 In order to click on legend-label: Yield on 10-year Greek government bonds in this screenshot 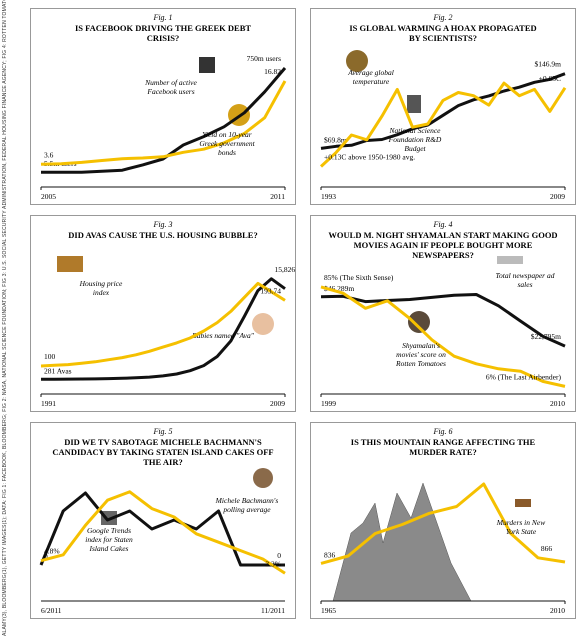, I will do `click(227, 143)`.